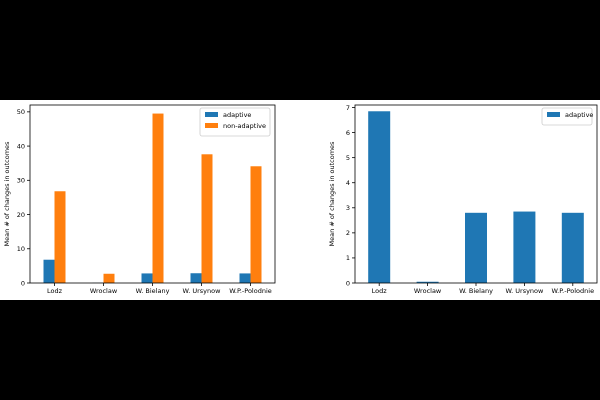 This screenshot has width=600, height=400. Describe the element at coordinates (348, 108) in the screenshot. I see `y-tick-label: 7` at that location.